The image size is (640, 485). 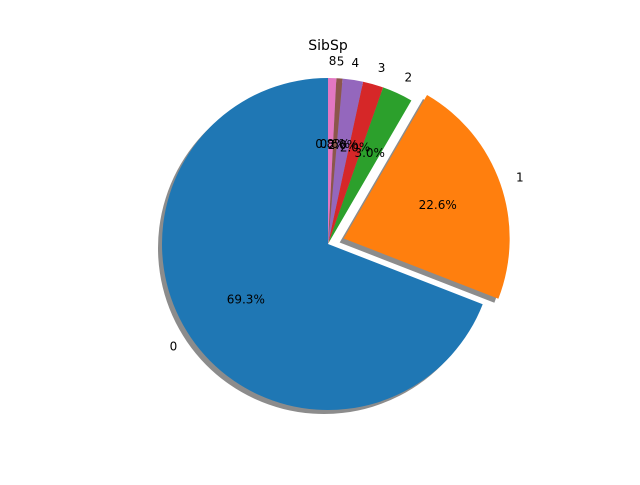 What do you see at coordinates (341, 61) in the screenshot?
I see `slice-label-5: 5` at bounding box center [341, 61].